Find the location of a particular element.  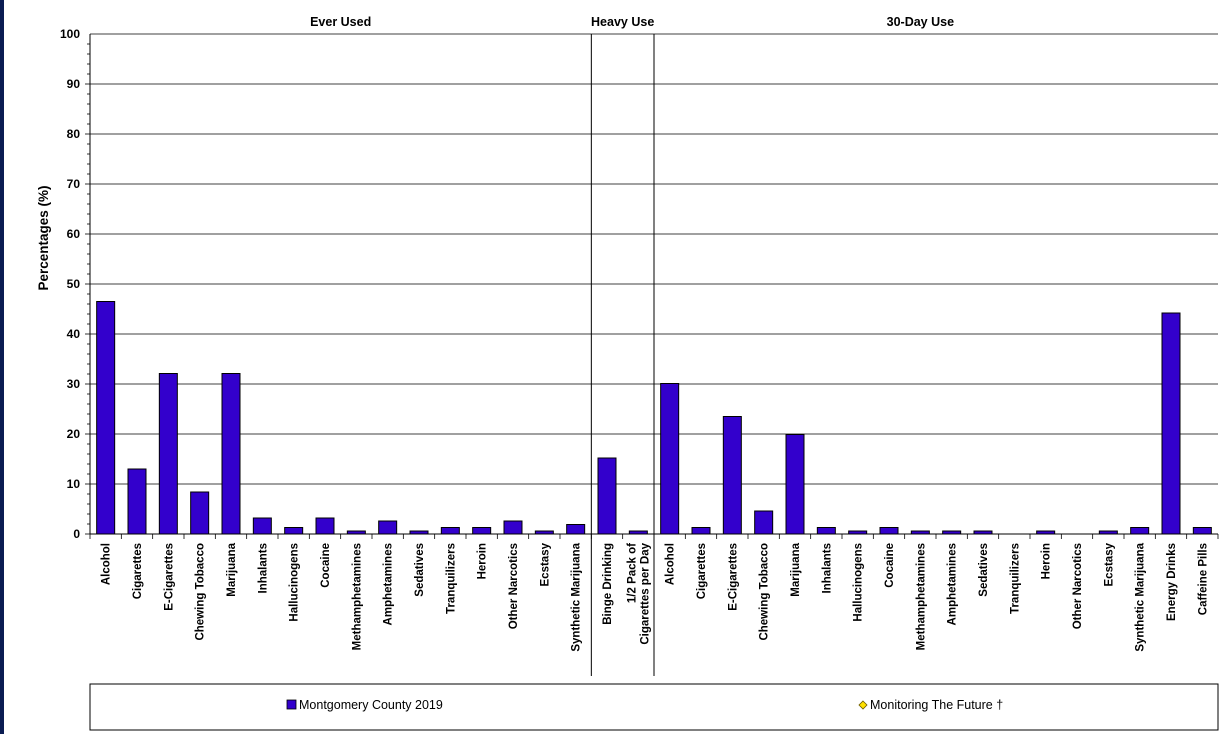

y-tick-label: 50 is located at coordinates (74, 284).